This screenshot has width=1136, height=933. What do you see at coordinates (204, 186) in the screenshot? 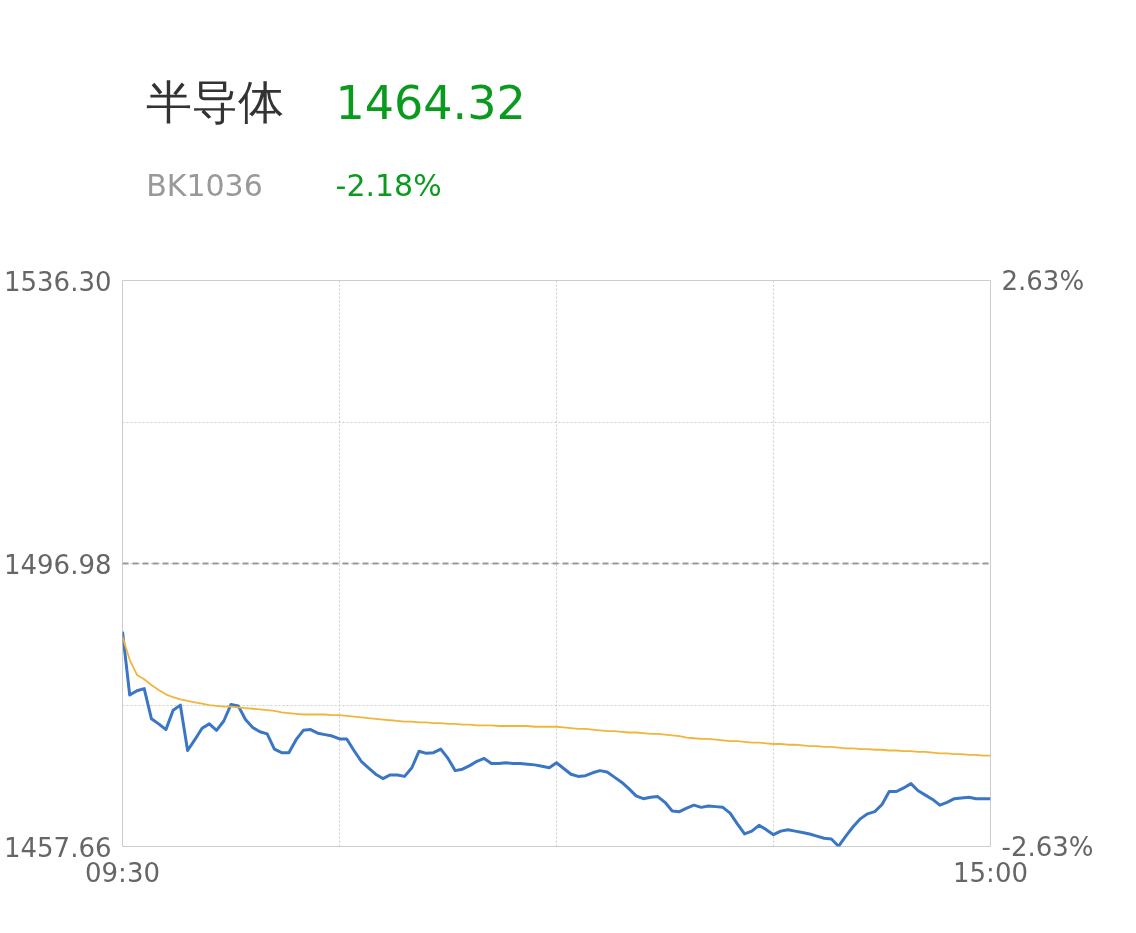
I see `chart-subtitle: BK1036` at bounding box center [204, 186].